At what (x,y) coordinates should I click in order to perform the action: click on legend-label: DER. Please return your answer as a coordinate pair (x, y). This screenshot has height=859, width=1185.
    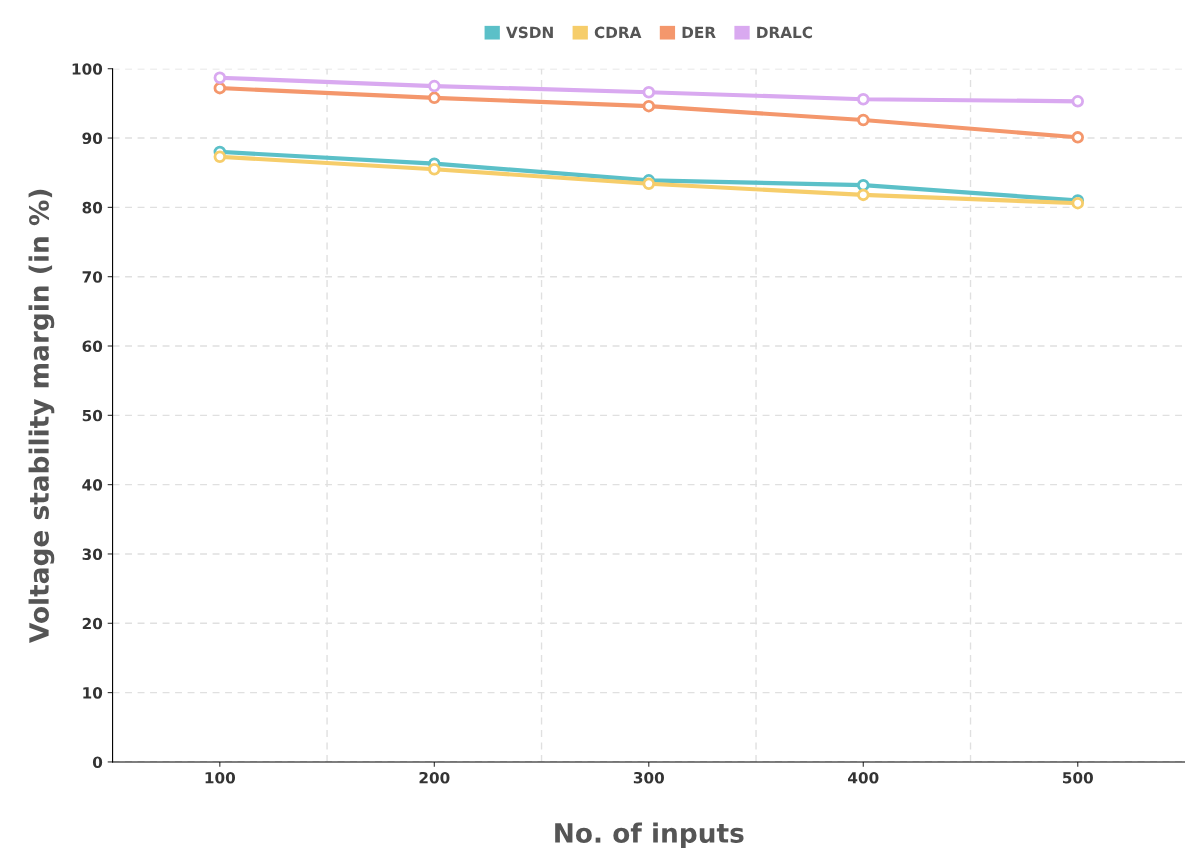
    Looking at the image, I should click on (699, 32).